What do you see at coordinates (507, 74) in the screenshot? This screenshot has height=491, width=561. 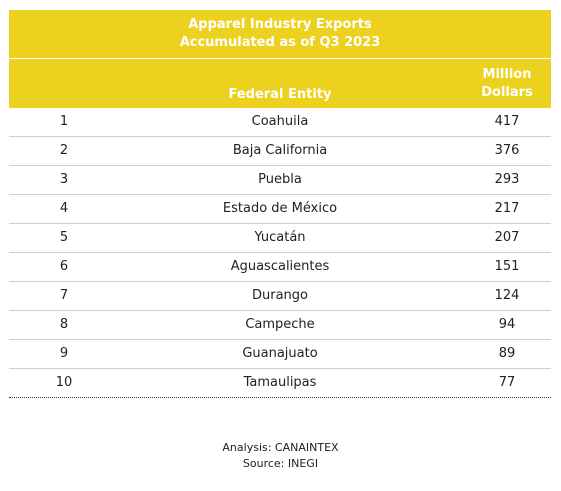 I see `header-million-line: Million` at bounding box center [507, 74].